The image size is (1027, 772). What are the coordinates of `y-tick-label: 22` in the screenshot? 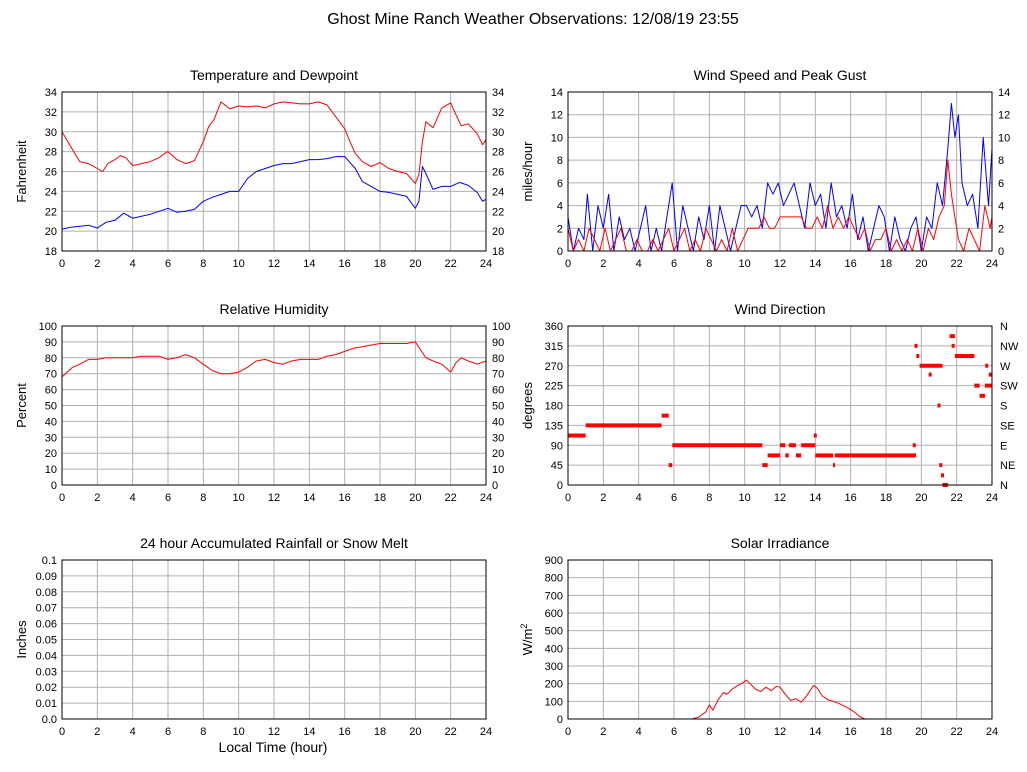 It's located at (51, 212).